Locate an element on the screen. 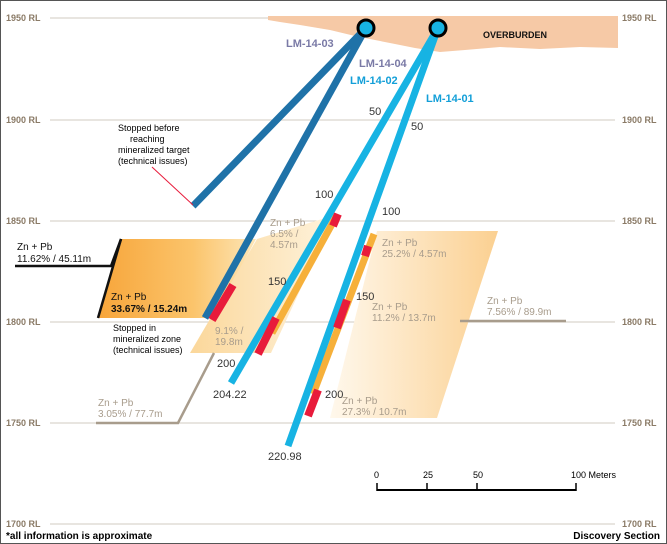 The image size is (667, 544). scale-bar: 0 25 50 100 Meters is located at coordinates (495, 480).